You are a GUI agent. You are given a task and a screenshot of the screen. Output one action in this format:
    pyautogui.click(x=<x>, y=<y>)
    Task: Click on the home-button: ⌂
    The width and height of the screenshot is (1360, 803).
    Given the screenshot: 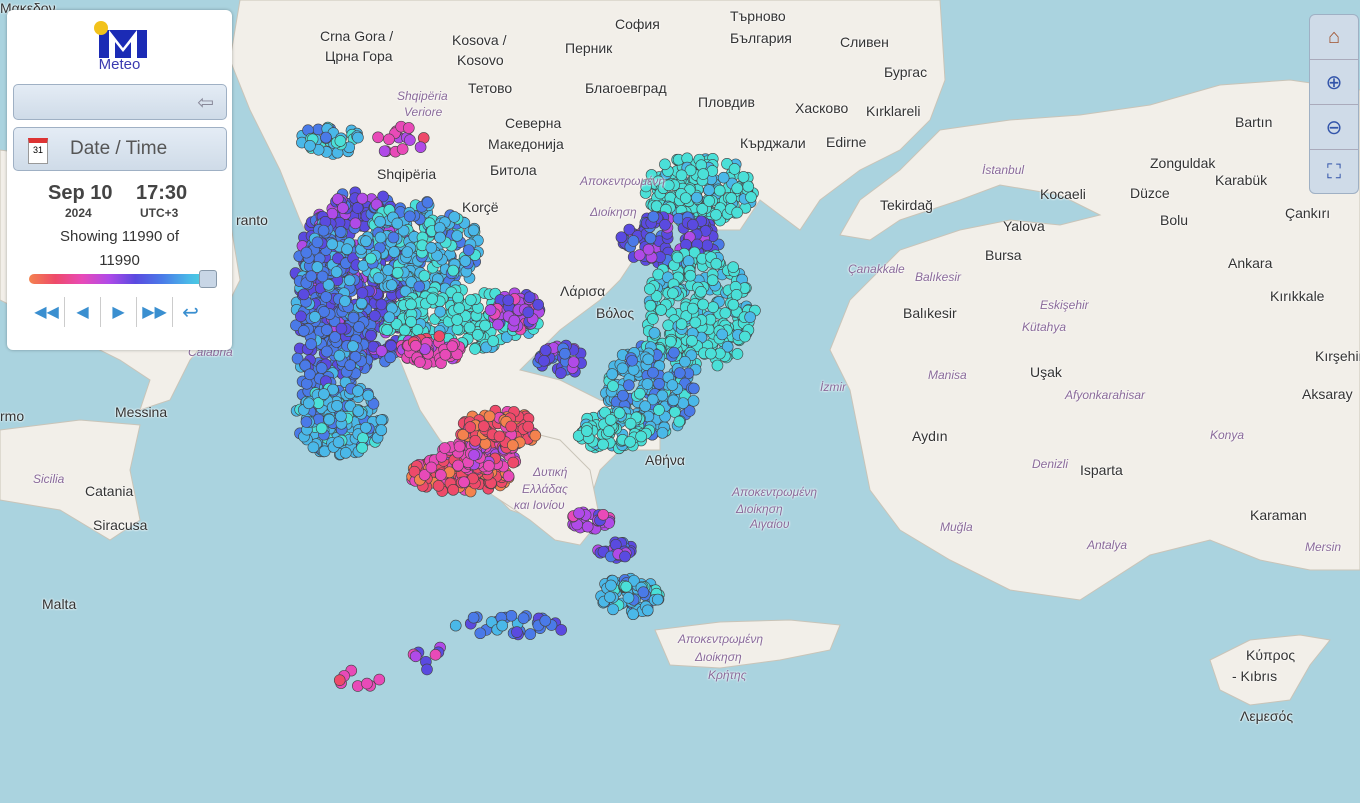 What is the action you would take?
    pyautogui.click(x=1334, y=37)
    